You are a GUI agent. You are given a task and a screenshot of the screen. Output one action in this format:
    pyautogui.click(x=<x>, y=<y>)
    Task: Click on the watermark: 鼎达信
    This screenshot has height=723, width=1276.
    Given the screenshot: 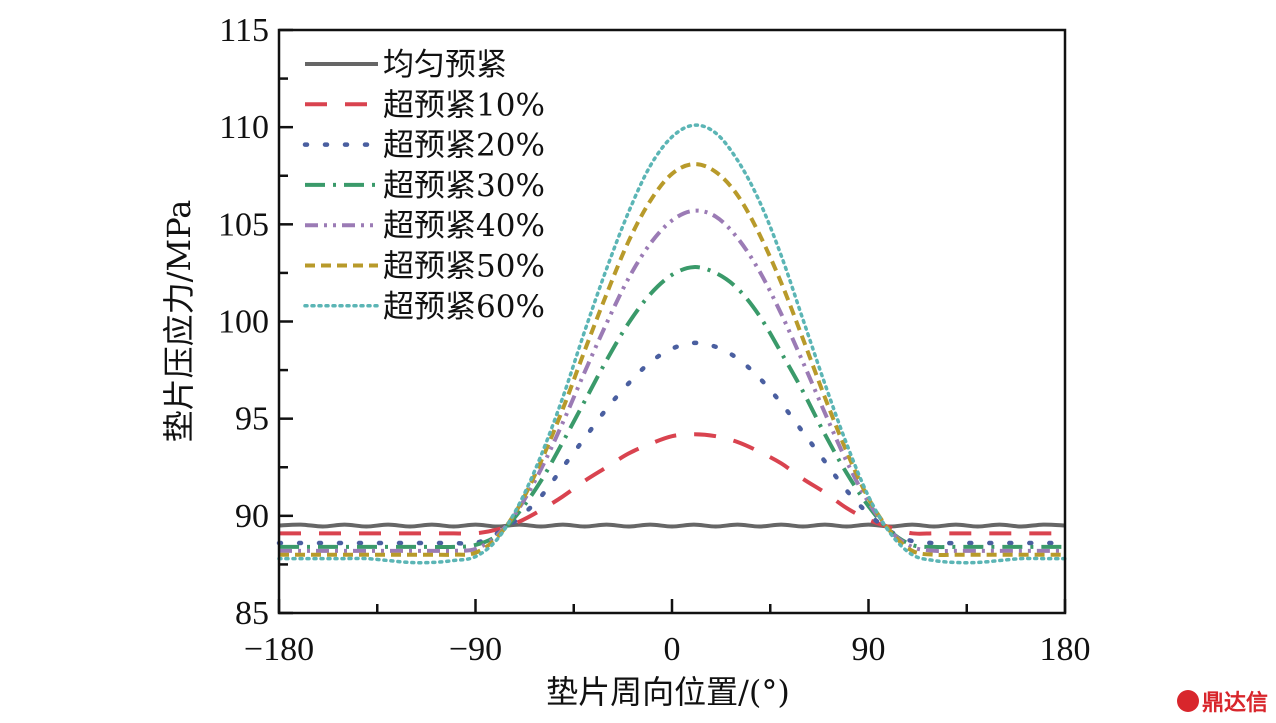 What is the action you would take?
    pyautogui.click(x=1222, y=701)
    